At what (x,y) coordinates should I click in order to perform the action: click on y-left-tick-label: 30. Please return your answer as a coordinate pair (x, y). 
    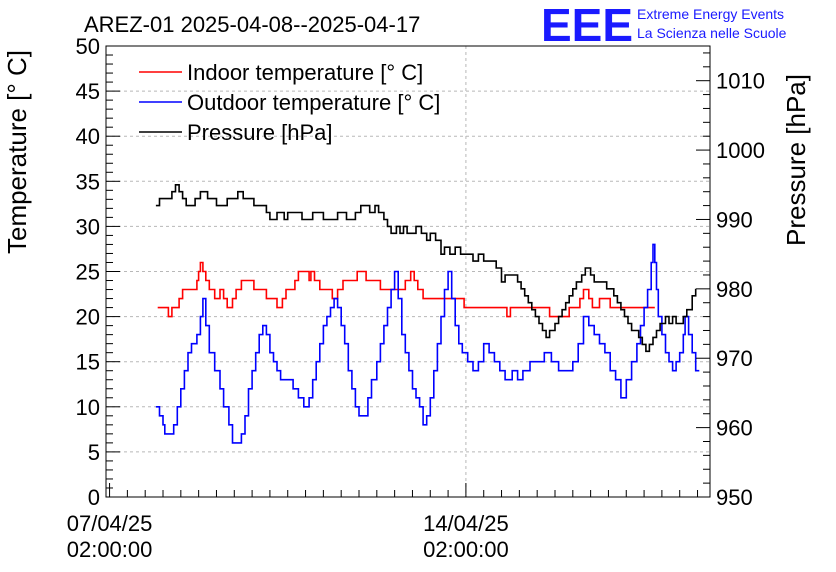
    Looking at the image, I should click on (88, 226).